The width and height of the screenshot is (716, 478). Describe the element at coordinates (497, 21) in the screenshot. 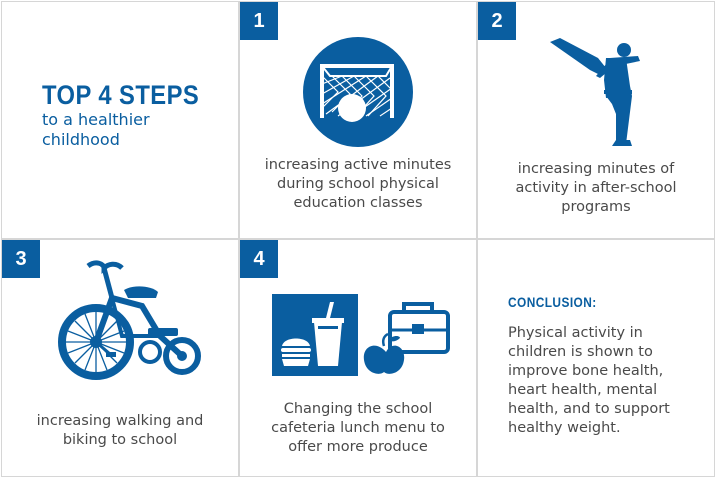

I see `step-2-badge: 2` at that location.